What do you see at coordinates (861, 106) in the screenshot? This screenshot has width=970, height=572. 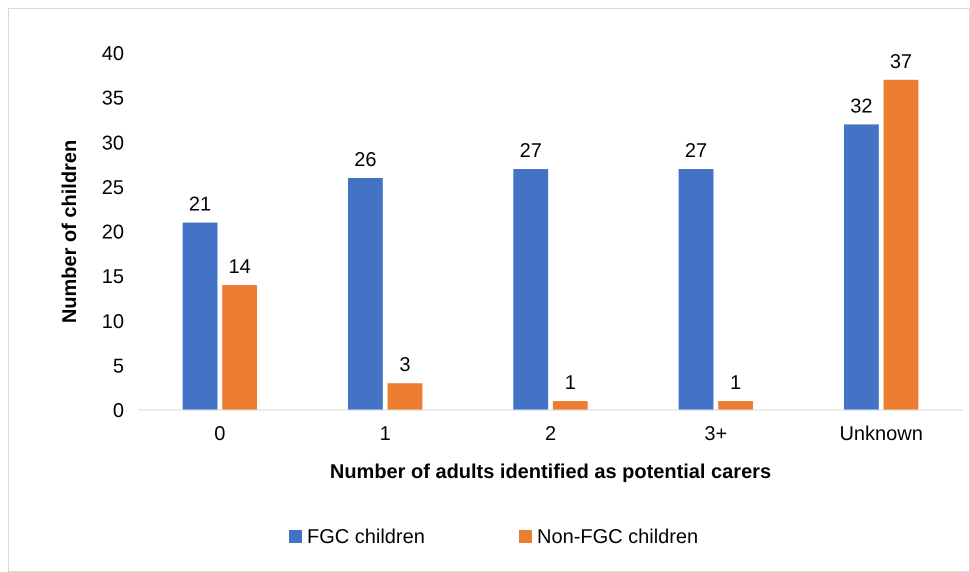 I see `data-label: 32` at bounding box center [861, 106].